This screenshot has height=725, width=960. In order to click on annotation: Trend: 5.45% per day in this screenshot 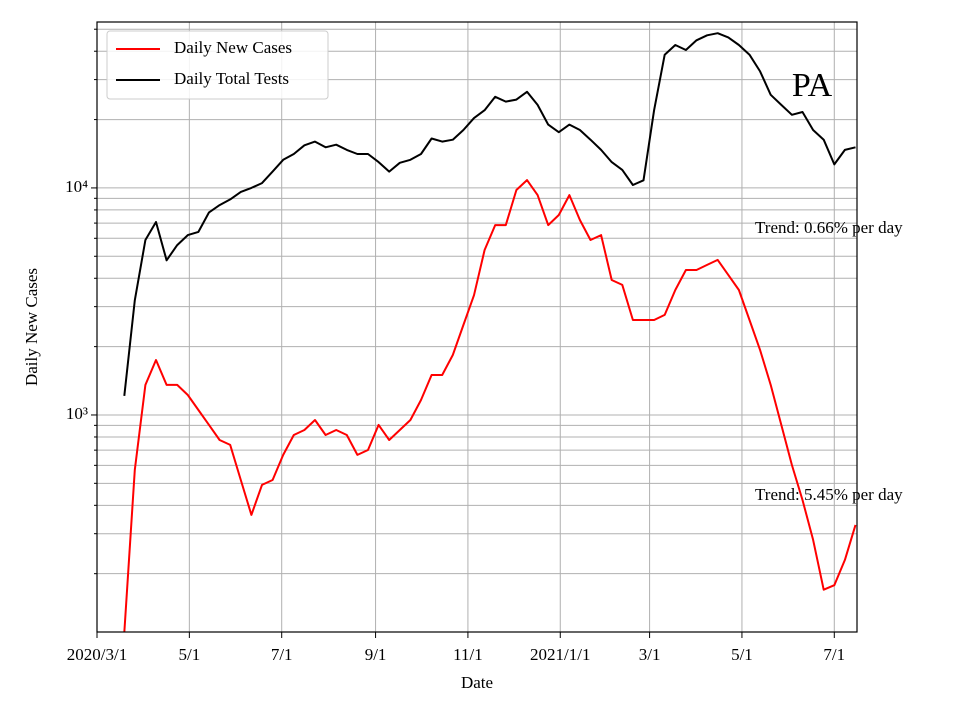, I will do `click(829, 494)`.